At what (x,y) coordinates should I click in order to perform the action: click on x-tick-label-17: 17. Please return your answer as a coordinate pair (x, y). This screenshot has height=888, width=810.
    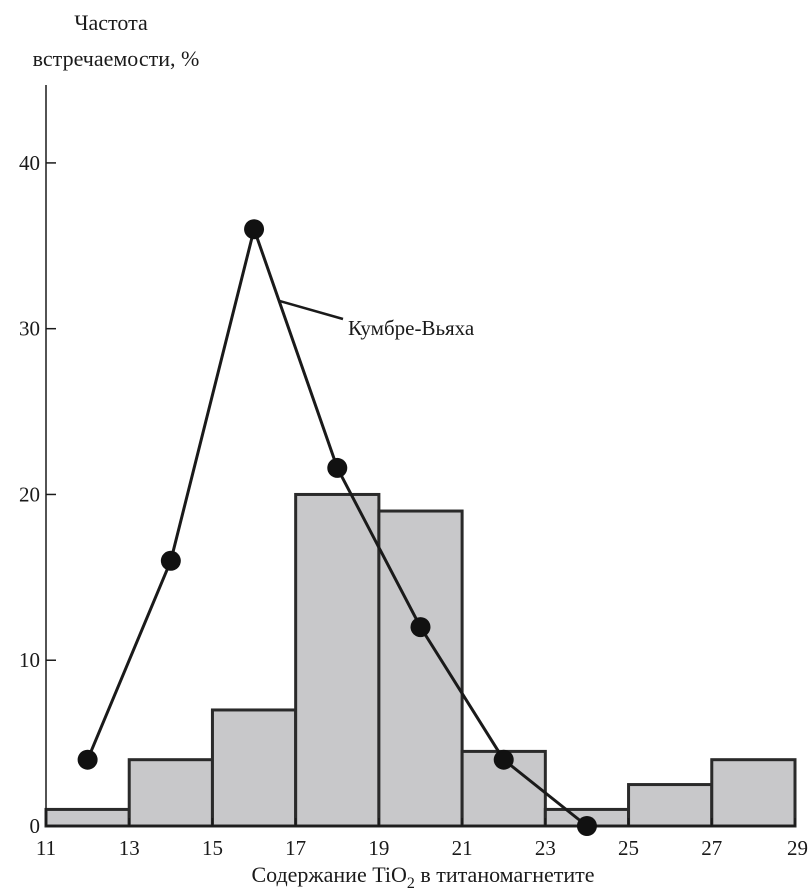
    Looking at the image, I should click on (295, 848).